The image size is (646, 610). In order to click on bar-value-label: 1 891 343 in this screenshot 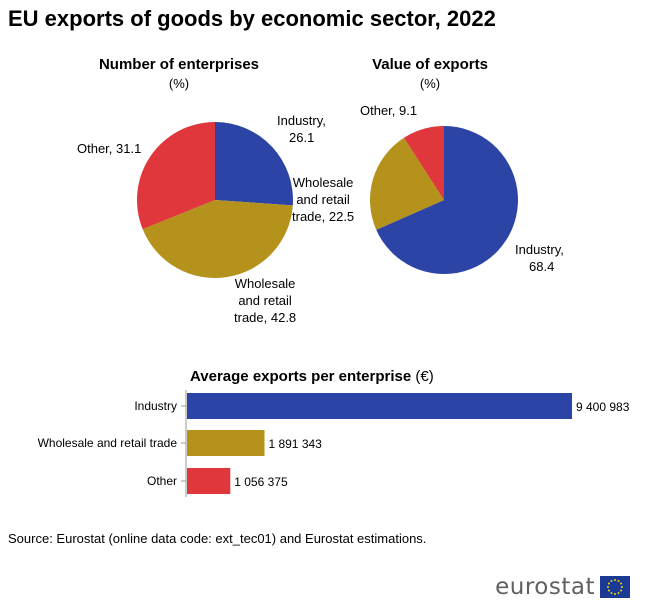, I will do `click(295, 444)`.